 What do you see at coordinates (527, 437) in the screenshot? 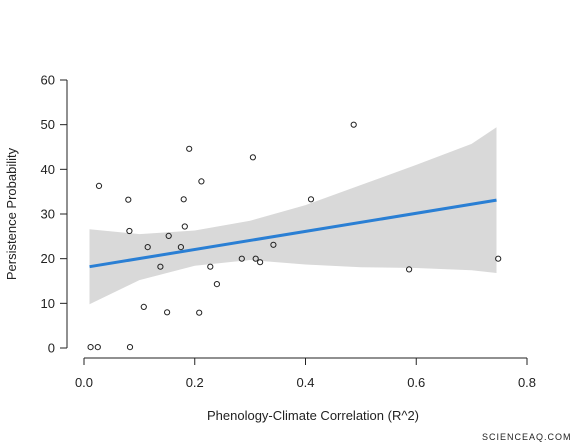
I see `watermark: SCIENCEAQ.COM` at bounding box center [527, 437].